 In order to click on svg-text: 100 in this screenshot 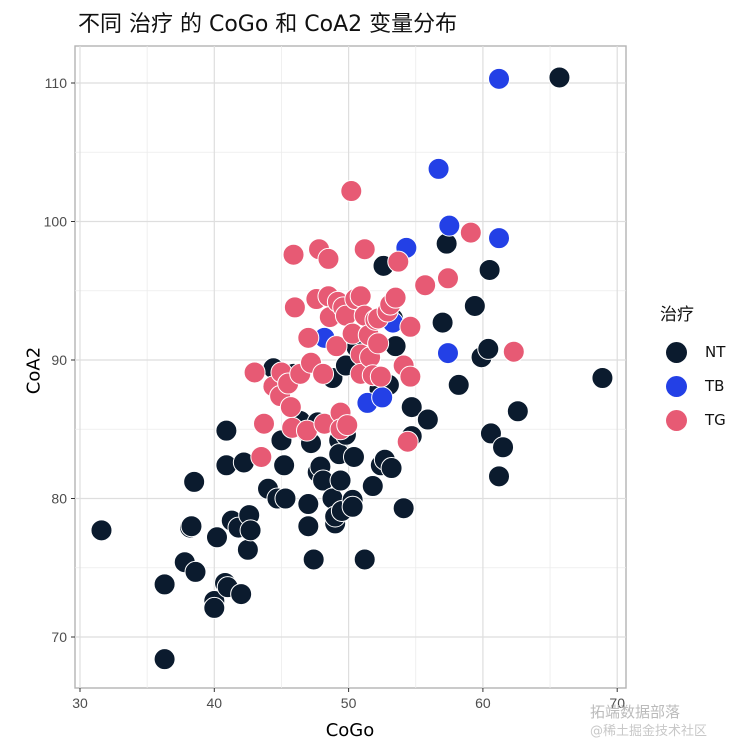, I will do `click(56, 222)`.